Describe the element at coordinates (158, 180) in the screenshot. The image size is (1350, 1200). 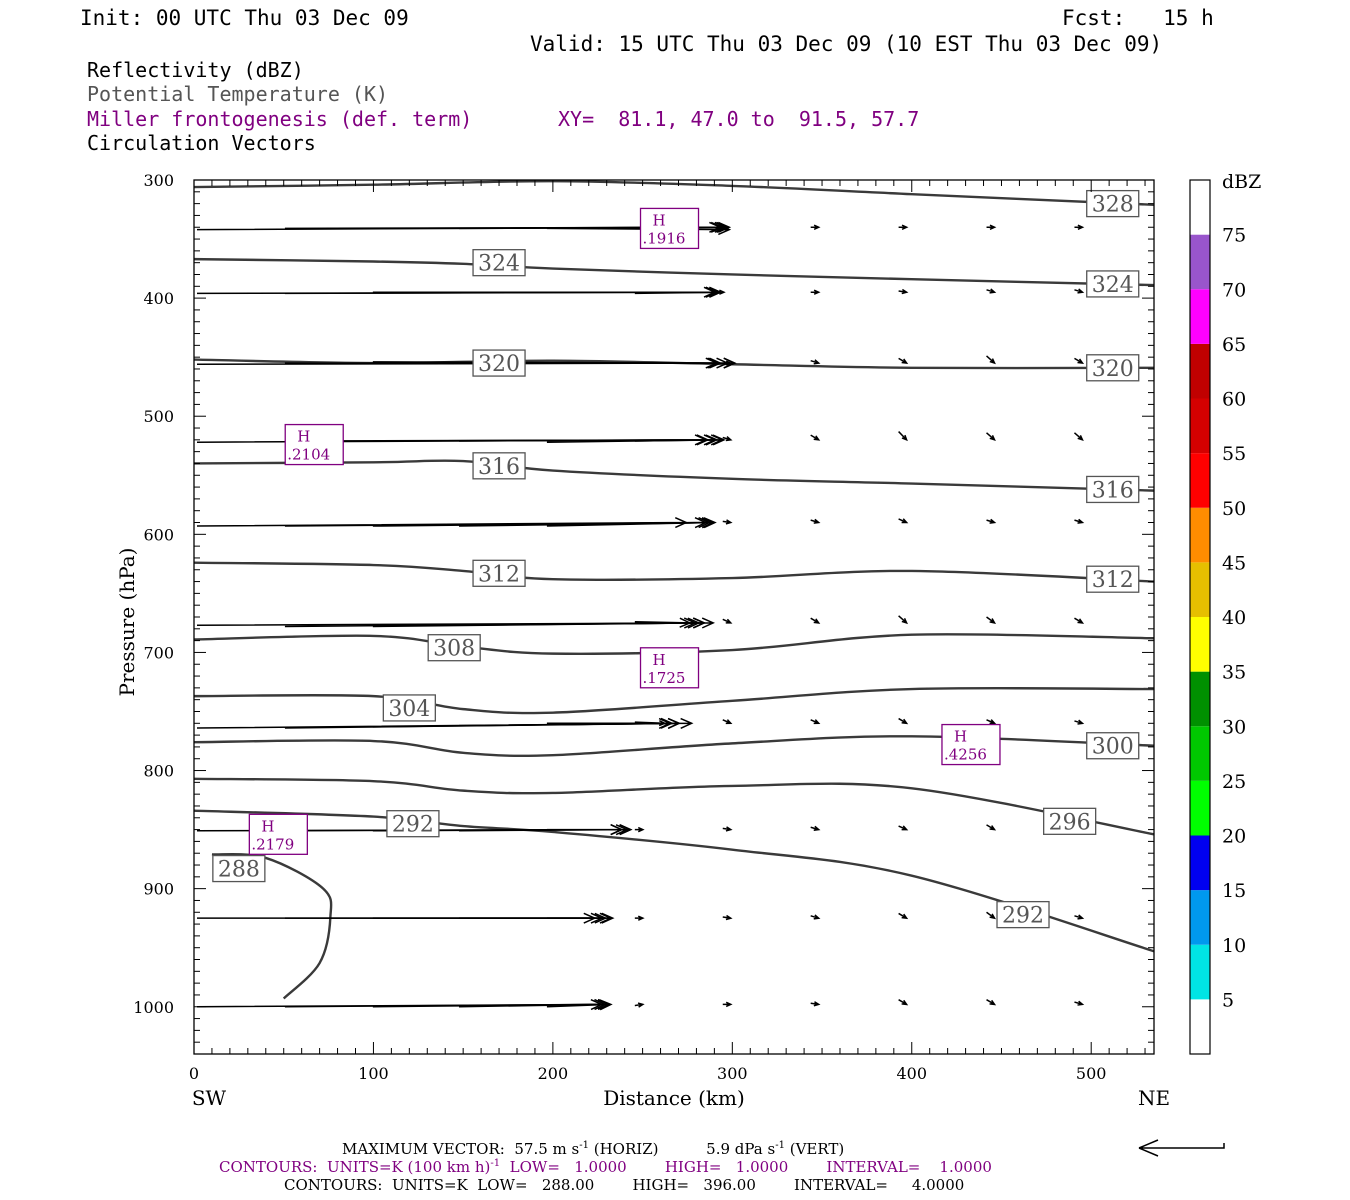
I see `y-tick-label: 300` at that location.